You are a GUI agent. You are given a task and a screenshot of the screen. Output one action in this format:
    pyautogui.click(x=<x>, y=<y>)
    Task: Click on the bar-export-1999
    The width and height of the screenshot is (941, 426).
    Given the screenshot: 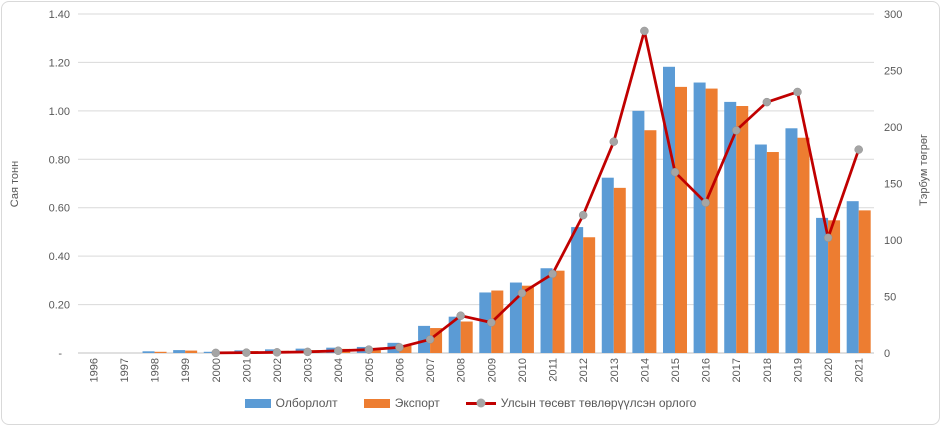 What is the action you would take?
    pyautogui.click(x=191, y=351)
    